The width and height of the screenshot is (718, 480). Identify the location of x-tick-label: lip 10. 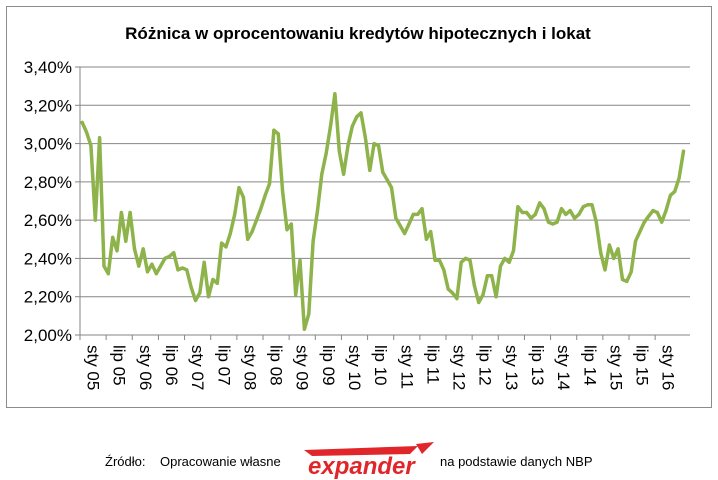
(380, 365).